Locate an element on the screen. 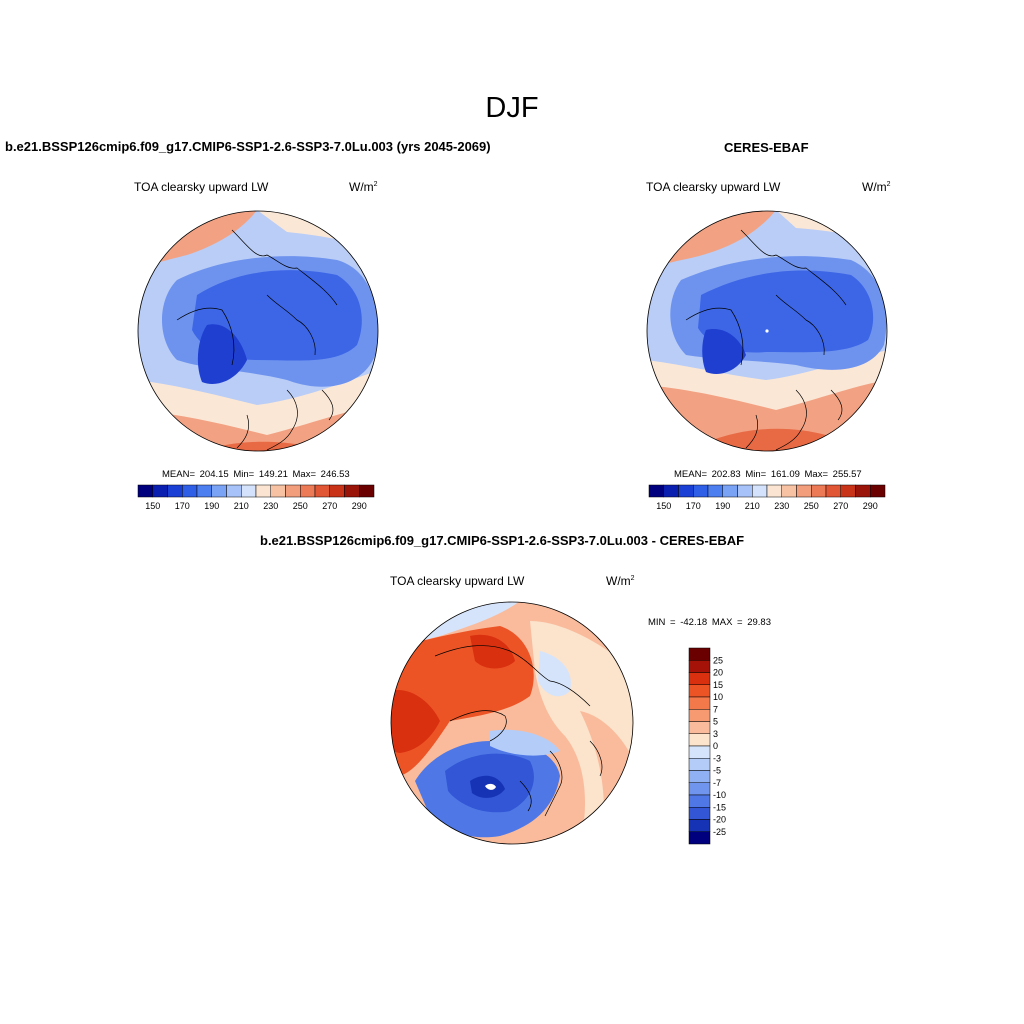  panel-2-colorbar-tick-label: 270 is located at coordinates (840, 506).